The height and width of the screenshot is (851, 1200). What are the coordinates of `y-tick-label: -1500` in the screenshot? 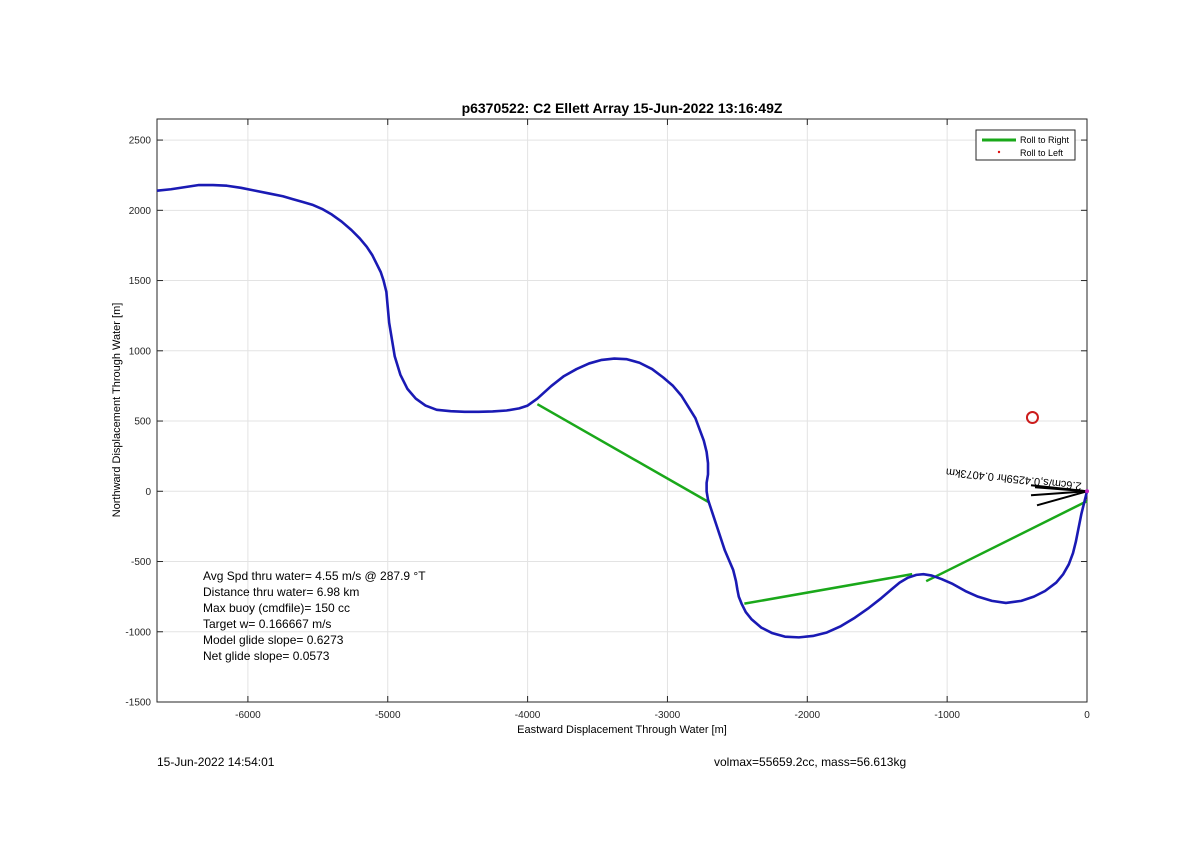 It's located at (138, 703).